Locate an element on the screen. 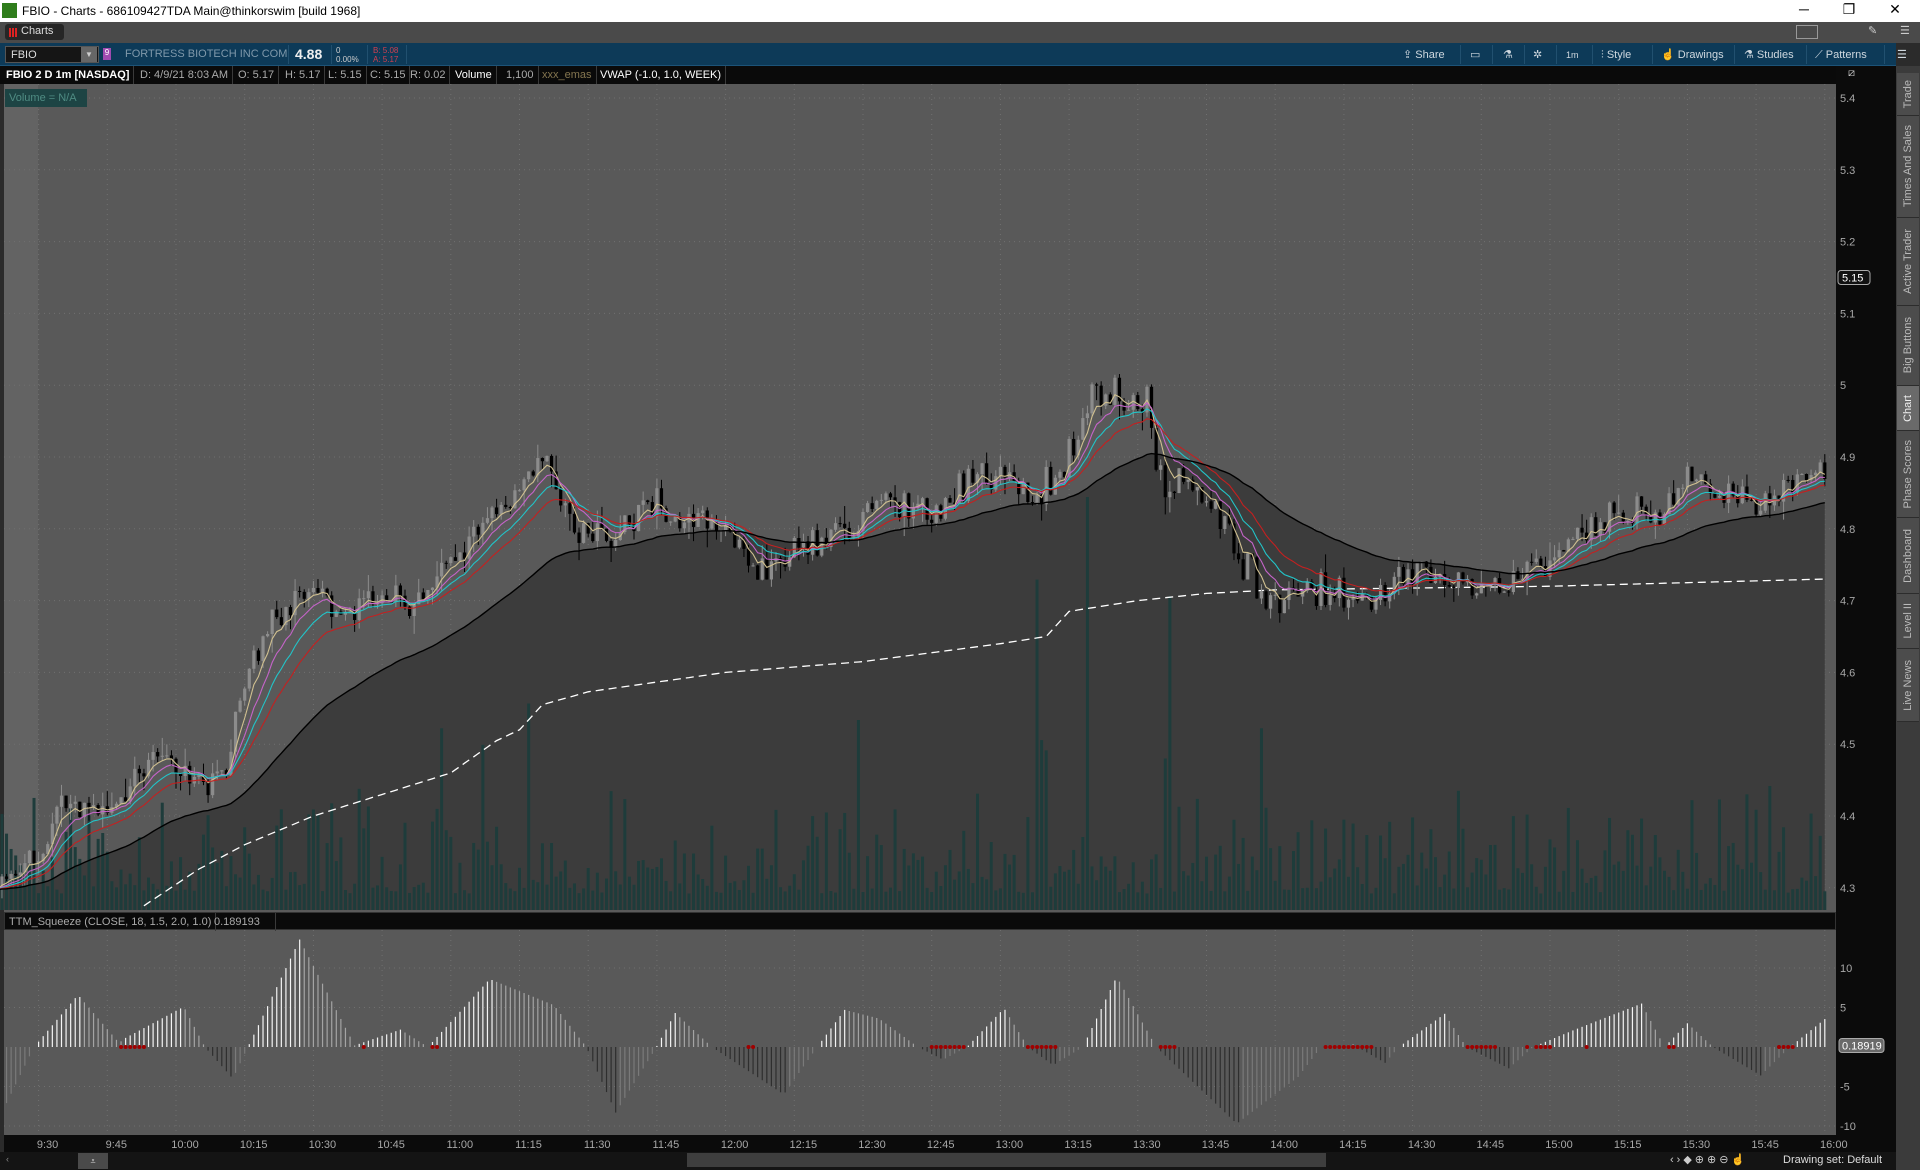  alert-icon: ▭ is located at coordinates (1475, 55).